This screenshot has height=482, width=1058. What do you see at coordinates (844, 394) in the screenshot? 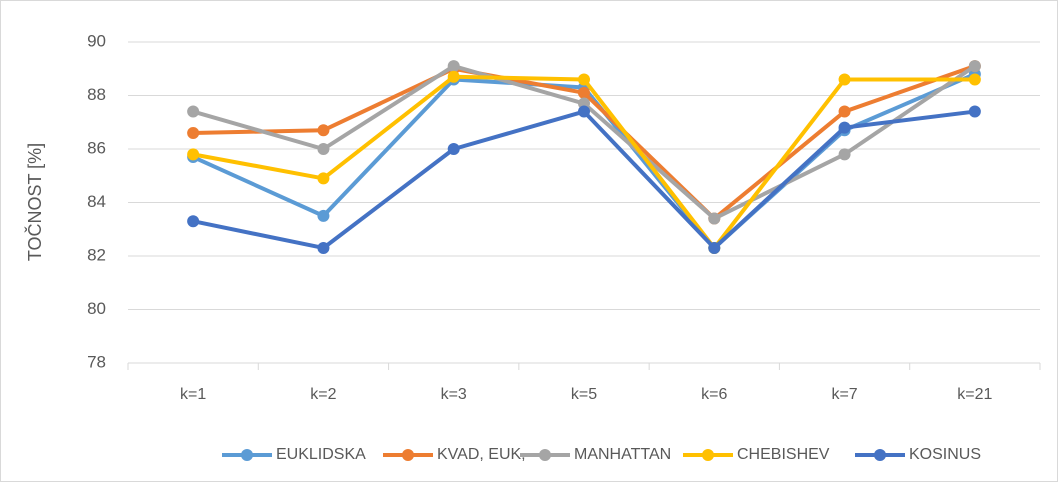
I see `x-tick-label: k=7` at bounding box center [844, 394].